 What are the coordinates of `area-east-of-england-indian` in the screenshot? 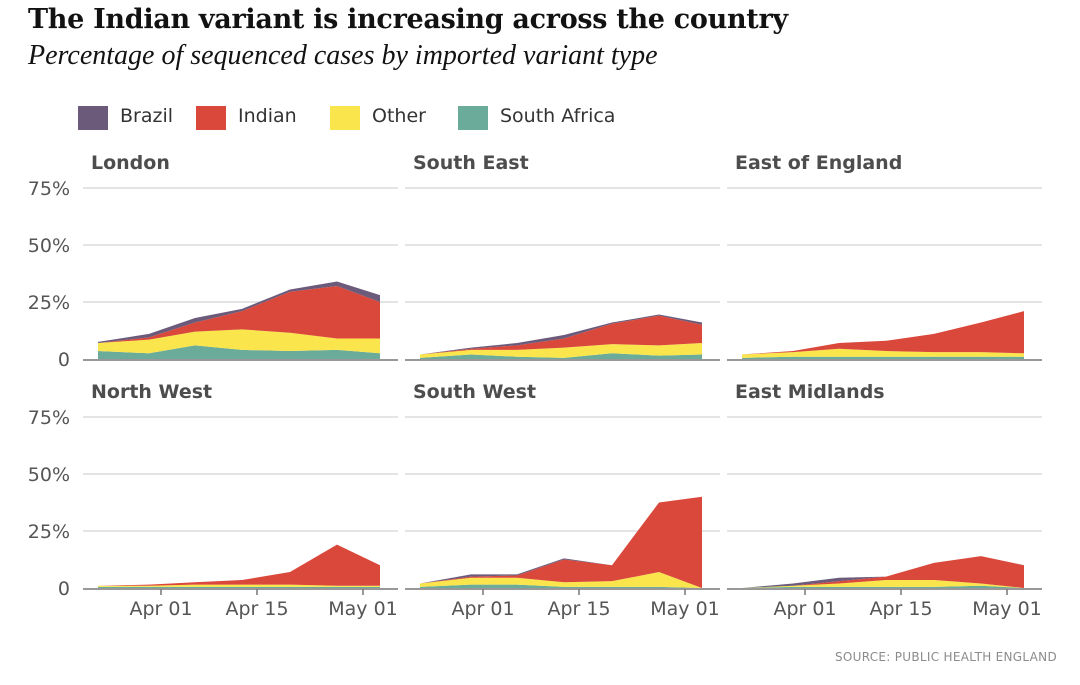 It's located at (883, 333).